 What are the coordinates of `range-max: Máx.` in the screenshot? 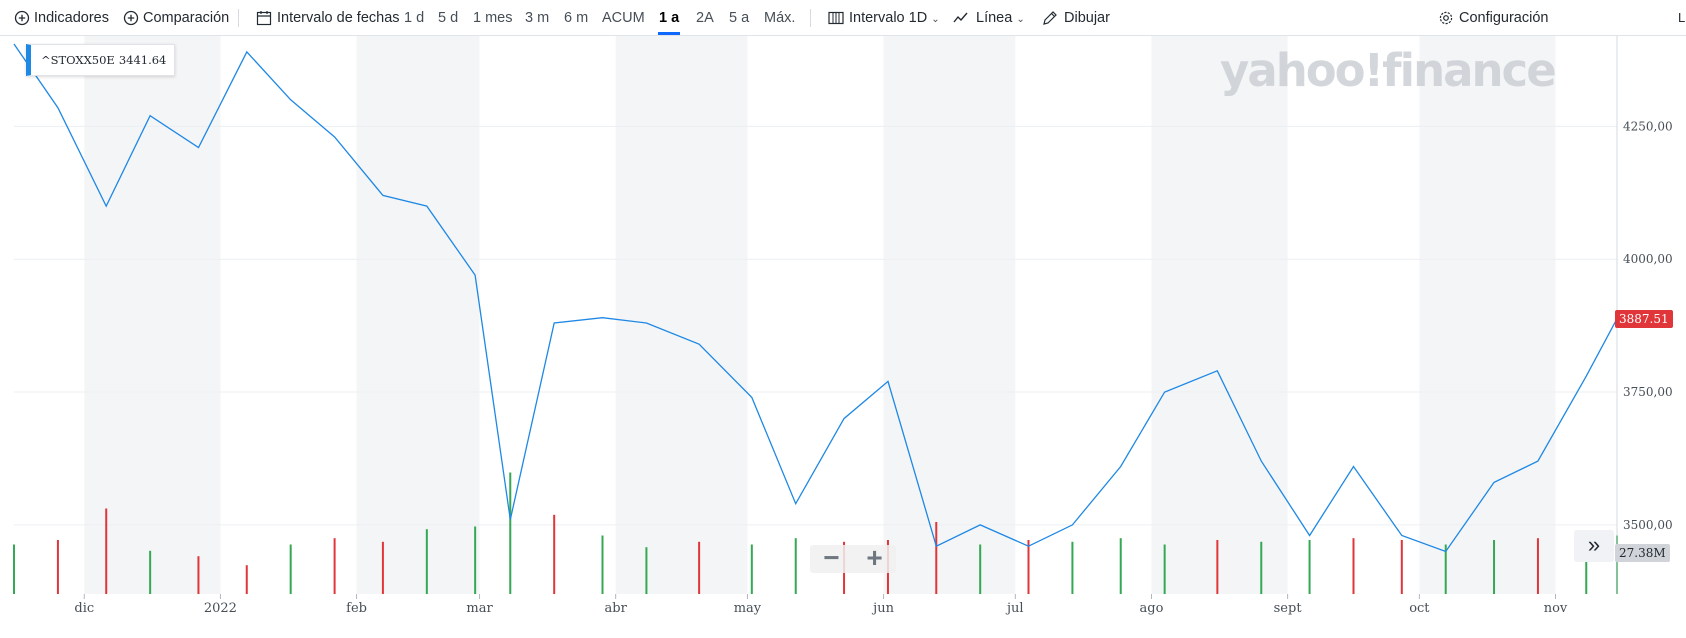 It's located at (780, 18).